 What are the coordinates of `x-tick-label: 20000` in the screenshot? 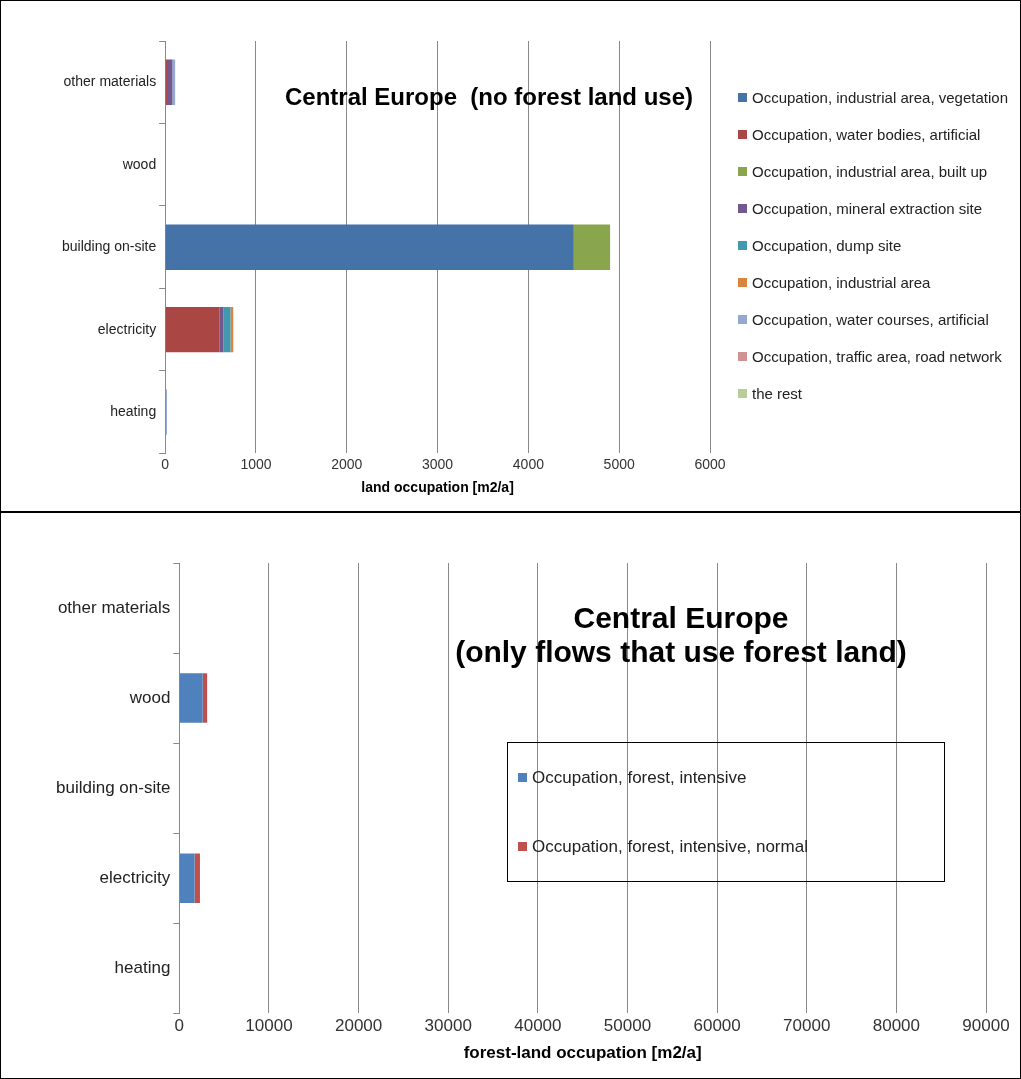 It's located at (358, 1026).